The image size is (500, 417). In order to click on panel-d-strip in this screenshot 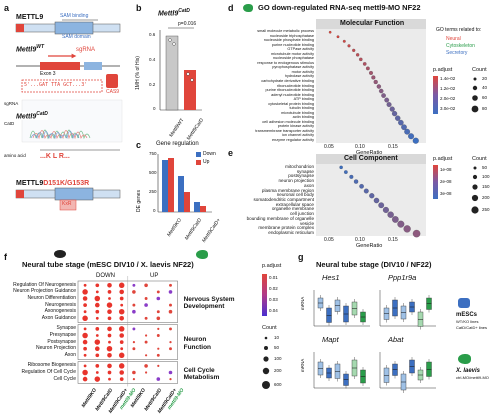, I will do `click(371, 24)`.